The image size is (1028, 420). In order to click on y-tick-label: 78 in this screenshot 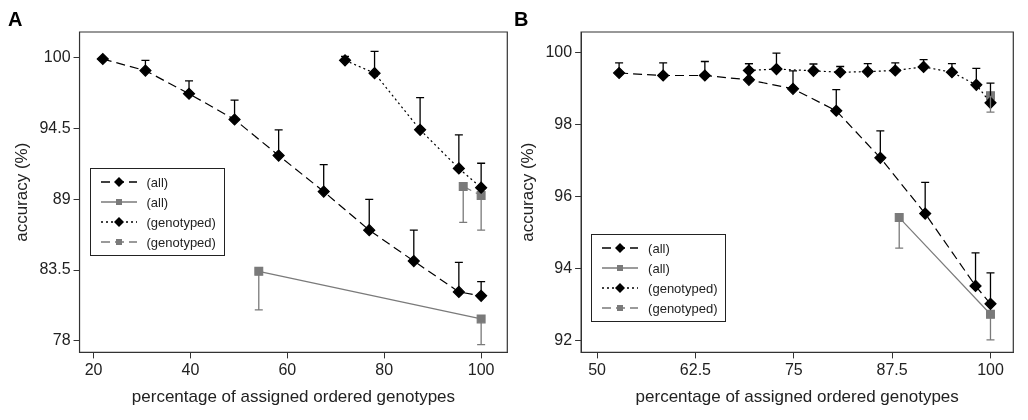, I will do `click(61, 340)`.